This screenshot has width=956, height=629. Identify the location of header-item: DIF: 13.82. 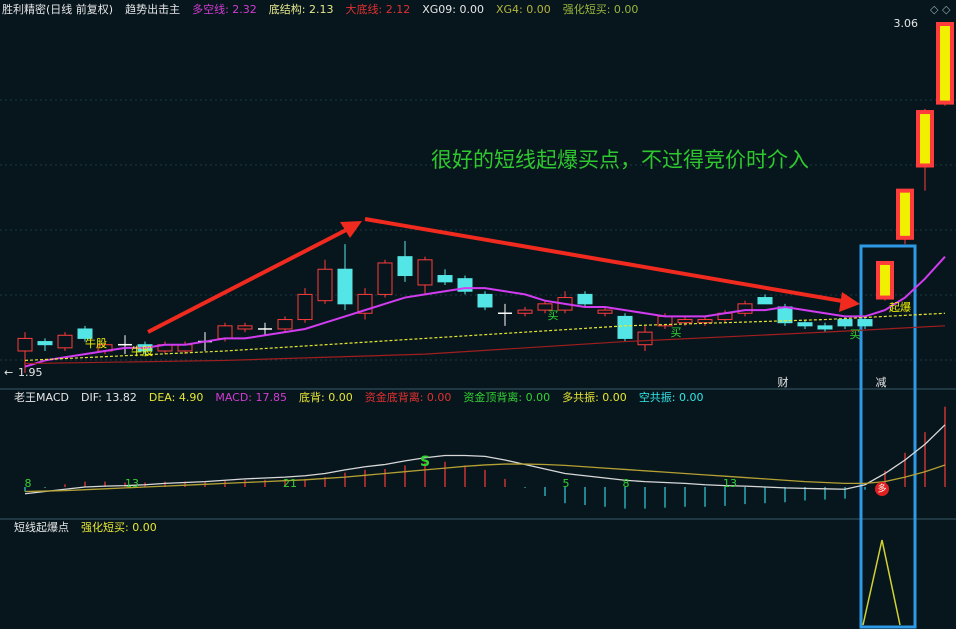
(109, 397).